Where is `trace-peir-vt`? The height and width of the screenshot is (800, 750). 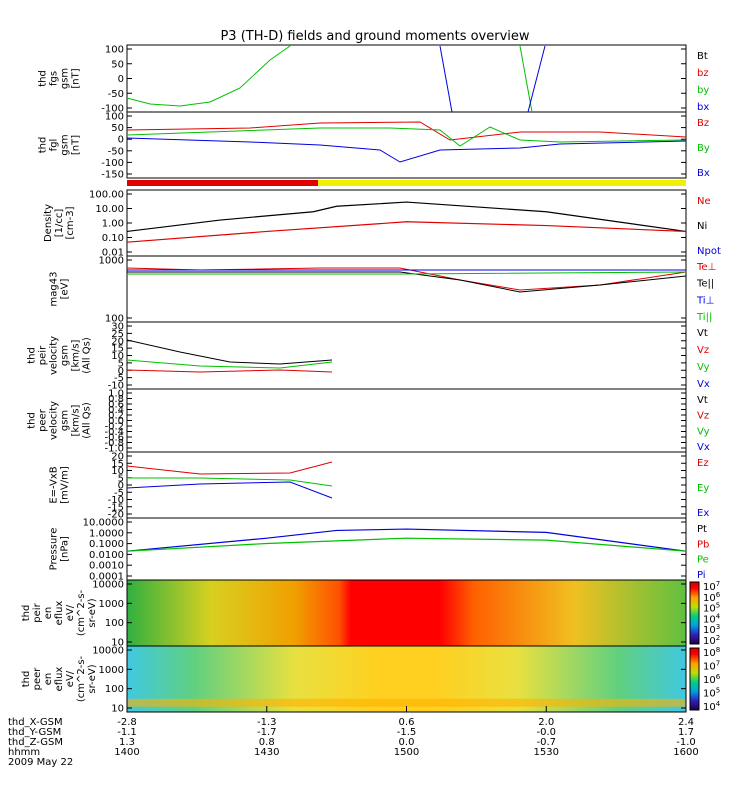 trace-peir-vt is located at coordinates (229, 352).